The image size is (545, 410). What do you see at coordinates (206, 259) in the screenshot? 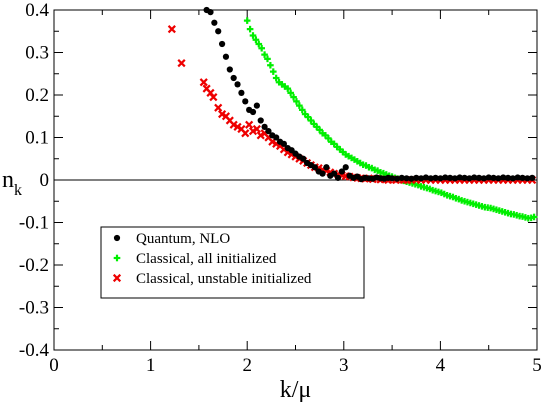
I see `legend-entry-label: Classical, all initialized` at bounding box center [206, 259].